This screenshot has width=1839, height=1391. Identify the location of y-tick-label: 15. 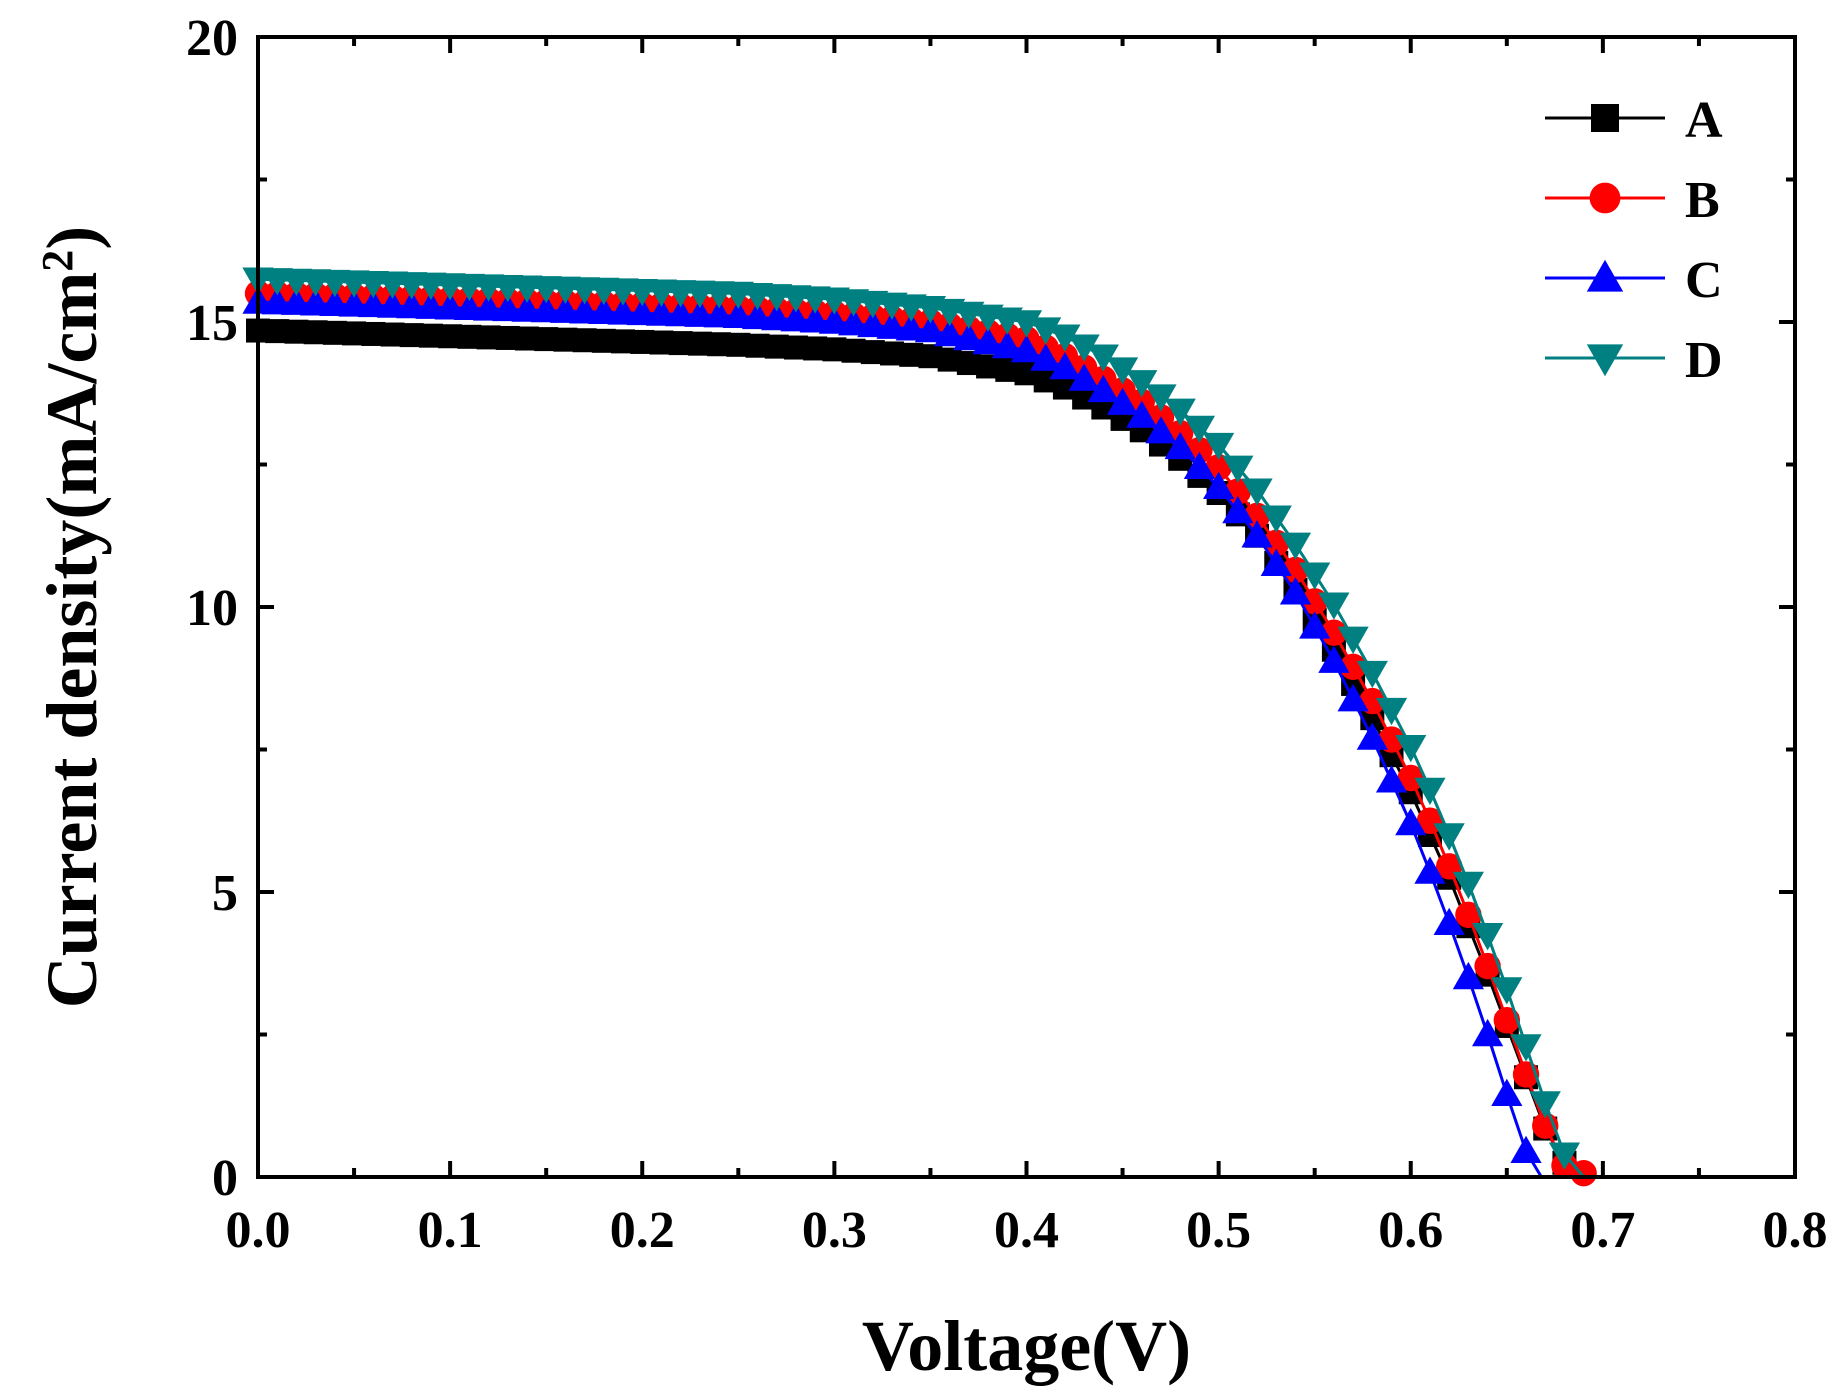
(212, 323).